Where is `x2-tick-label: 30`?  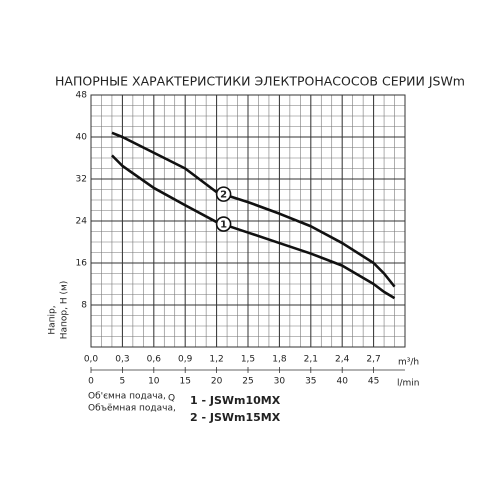 x2-tick-label: 30 is located at coordinates (280, 382).